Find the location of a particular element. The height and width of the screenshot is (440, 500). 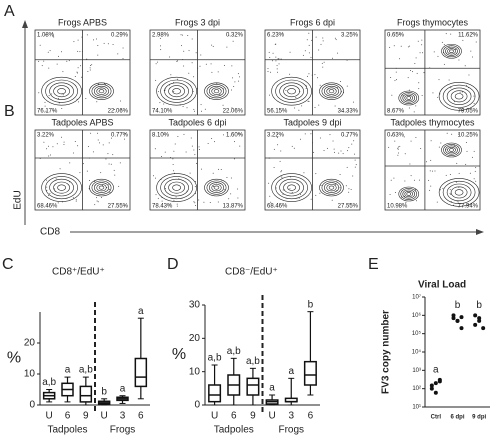

y-tick-label: 10 is located at coordinates (30, 374).